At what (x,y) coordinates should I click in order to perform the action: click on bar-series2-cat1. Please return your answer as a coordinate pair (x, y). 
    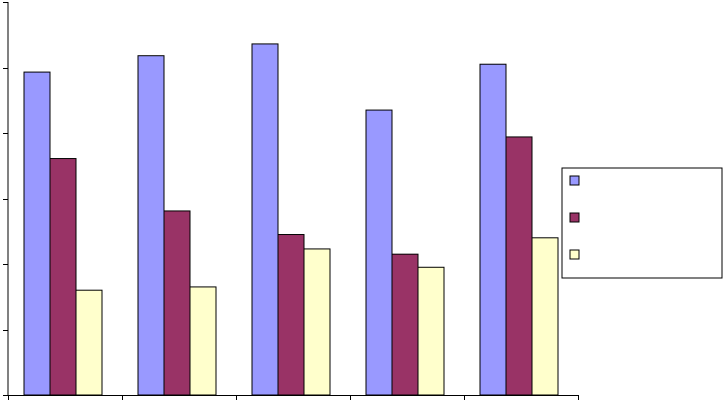
    Looking at the image, I should click on (63, 277).